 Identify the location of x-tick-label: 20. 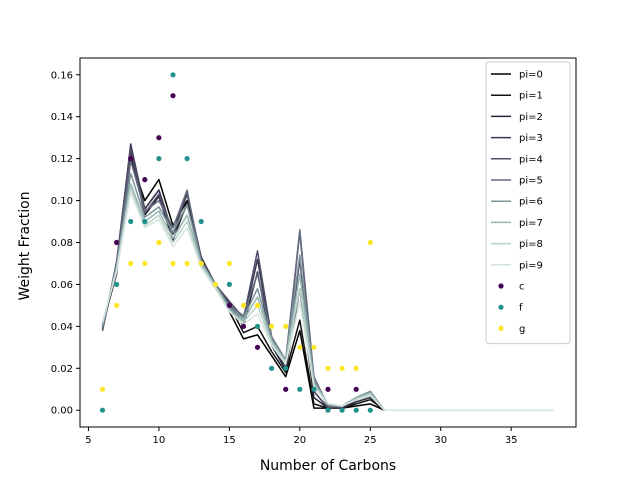
(299, 440).